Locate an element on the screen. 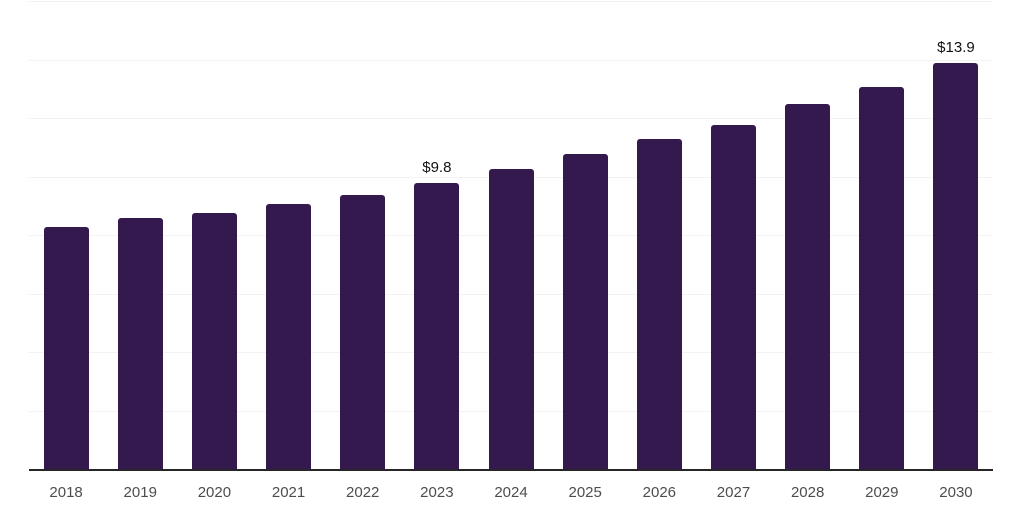 The image size is (1024, 512). x-tick-label-2025: 2025 is located at coordinates (585, 492).